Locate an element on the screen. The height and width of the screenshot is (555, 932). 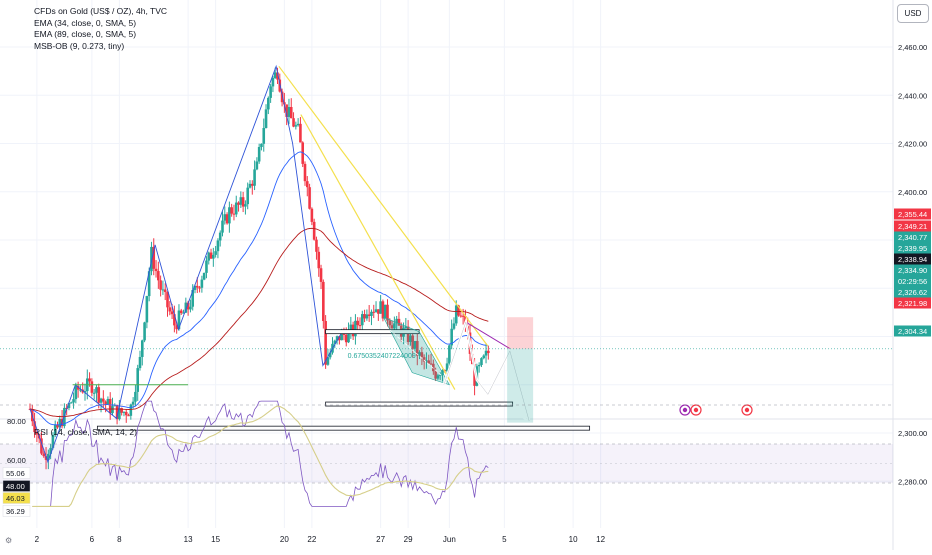
price-label-text: 2,339.95 is located at coordinates (912, 248).